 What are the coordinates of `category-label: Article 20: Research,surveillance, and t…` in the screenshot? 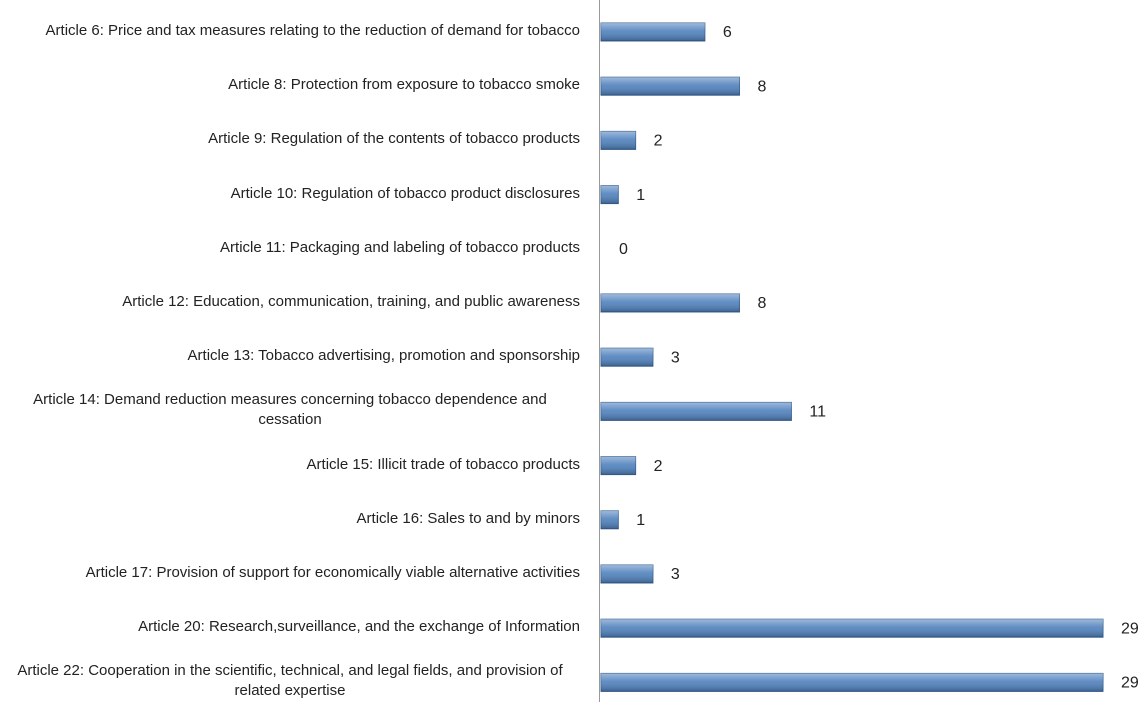 It's located at (359, 627).